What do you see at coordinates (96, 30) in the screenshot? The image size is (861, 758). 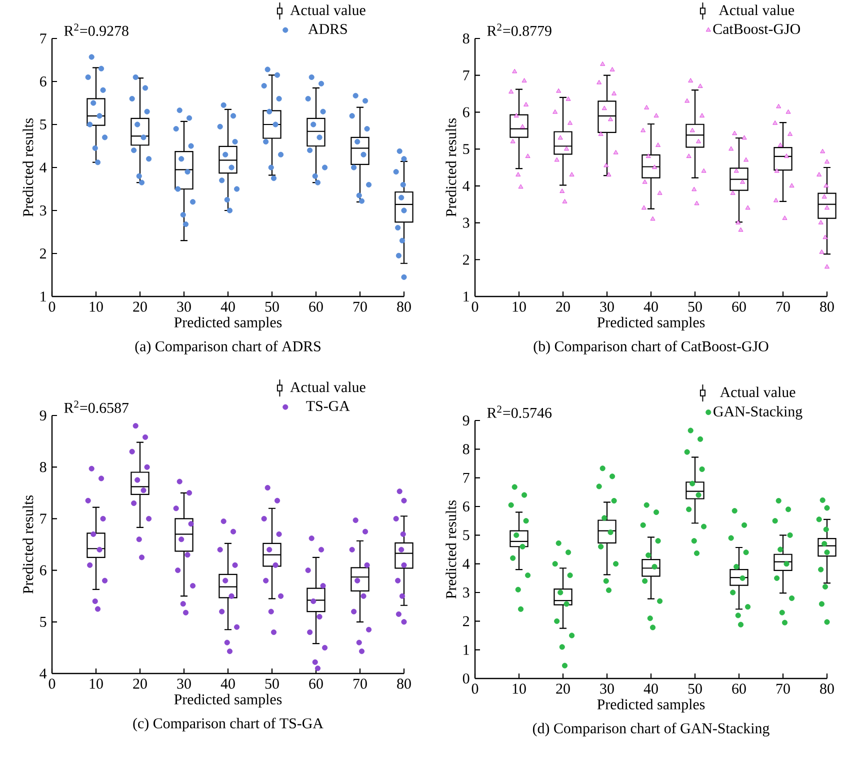 I see `text: R$^{2}$=0.9278` at bounding box center [96, 30].